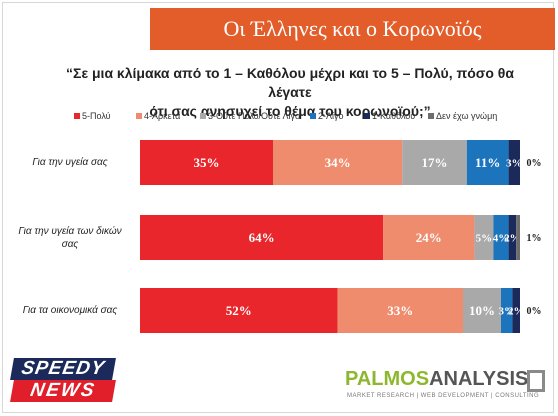  I want to click on page-title: Οι Έλληνες και ο Κορωνοϊός, so click(352, 29).